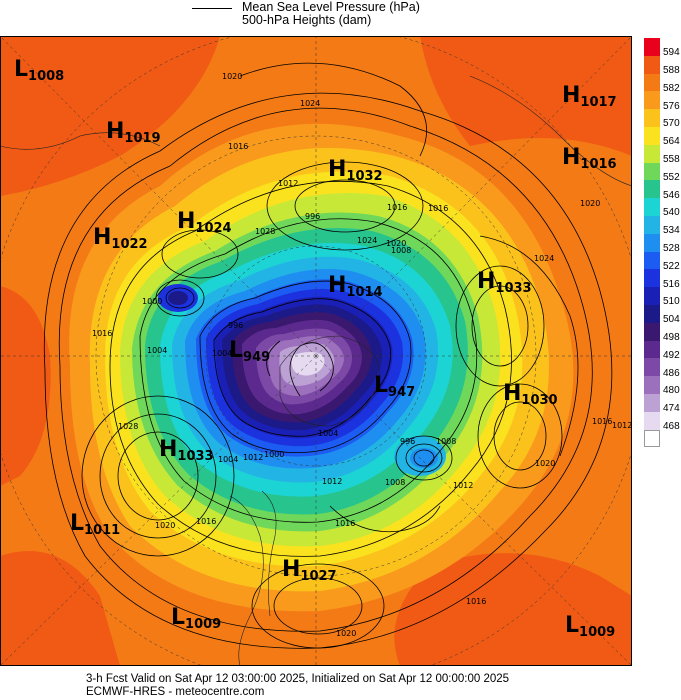 The width and height of the screenshot is (681, 700). I want to click on colorbar-label: 474, so click(671, 409).